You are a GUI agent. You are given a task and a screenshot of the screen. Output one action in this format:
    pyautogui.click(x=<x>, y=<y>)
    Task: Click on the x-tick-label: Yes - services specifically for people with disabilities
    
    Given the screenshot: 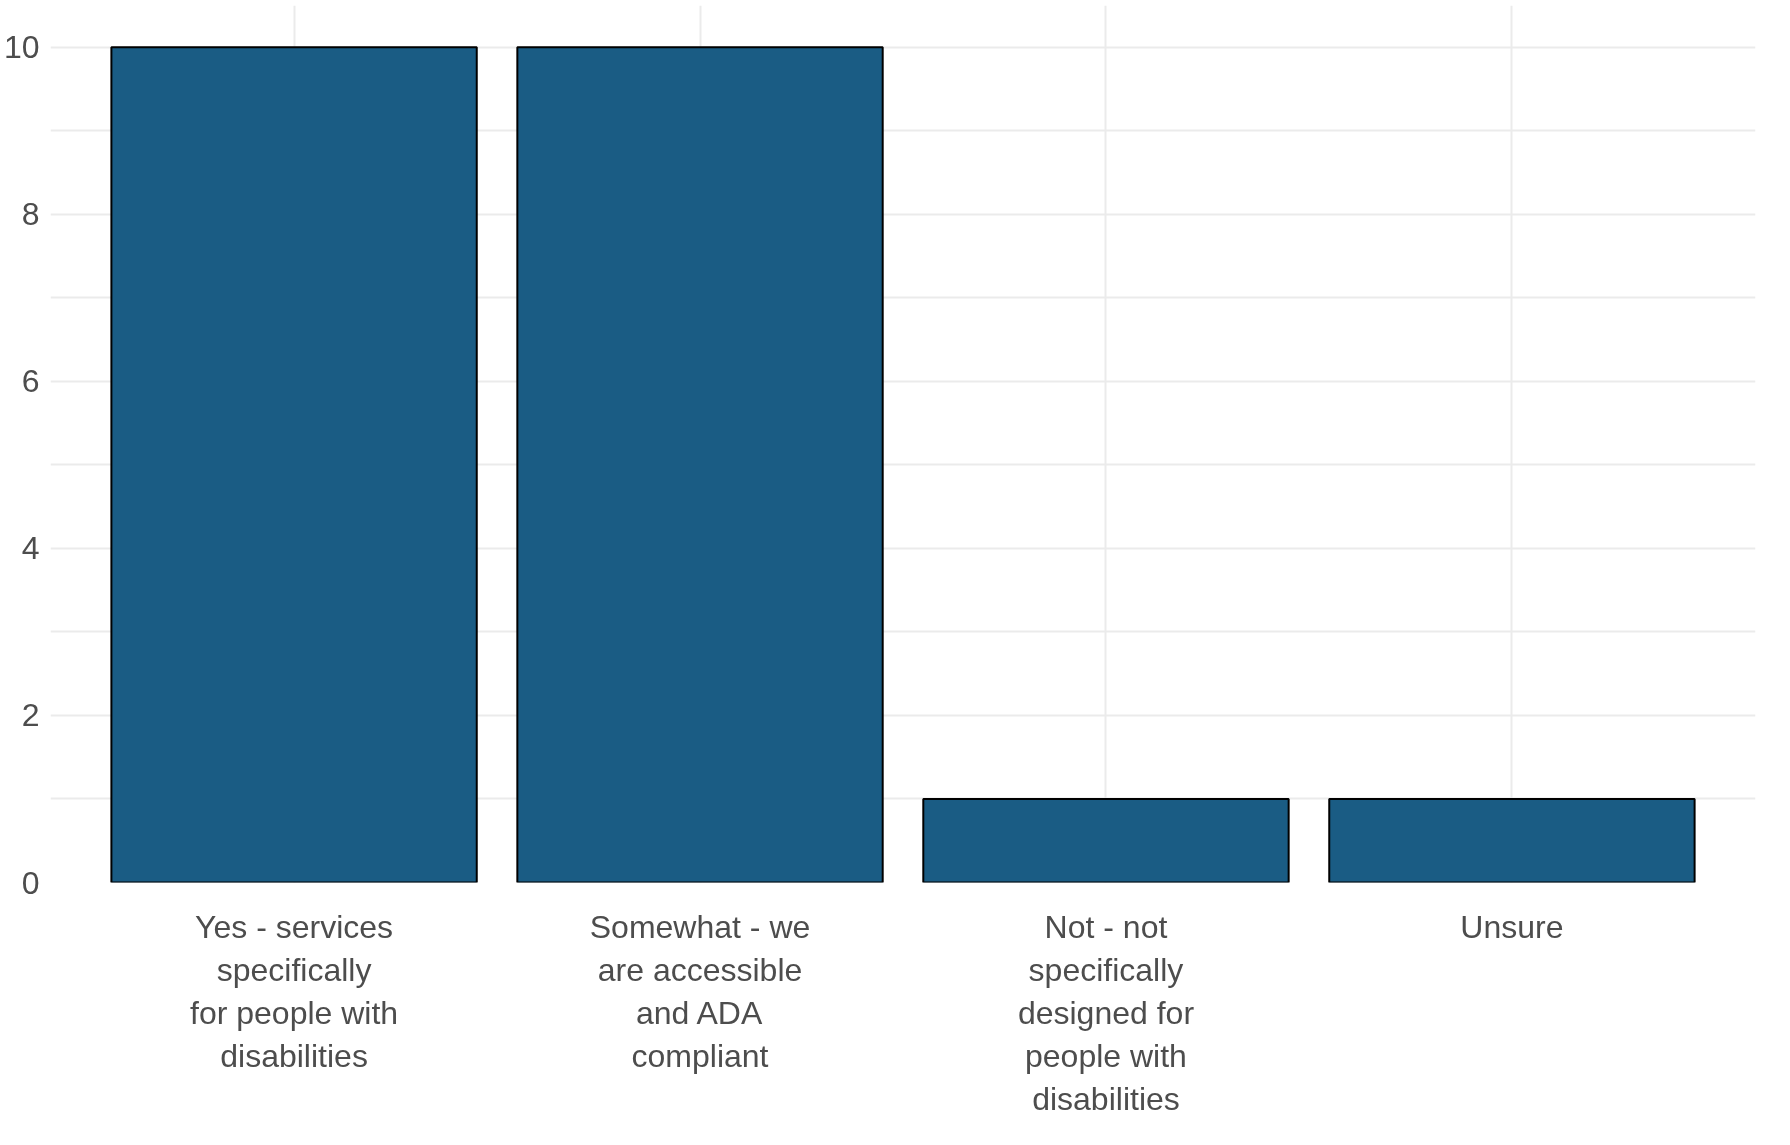 What is the action you would take?
    pyautogui.click(x=294, y=991)
    